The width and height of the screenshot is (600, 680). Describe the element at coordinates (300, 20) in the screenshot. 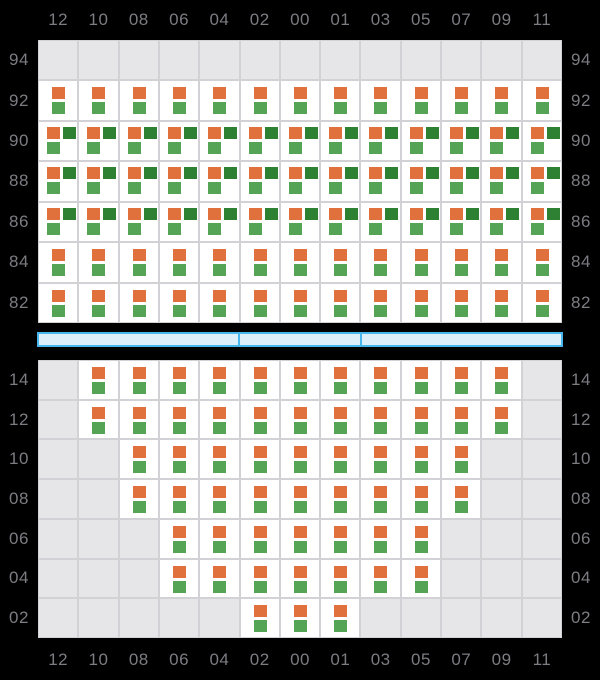

I see `x-axis-top: 12 10 08 06 04 02 00 01 03 05 07 09 11` at that location.